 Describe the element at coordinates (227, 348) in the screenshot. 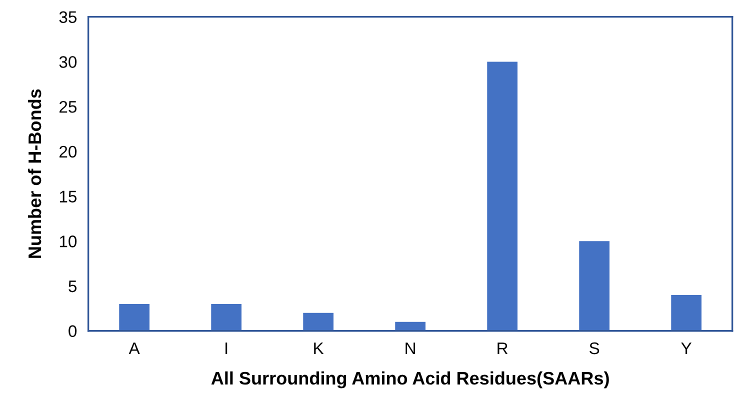

I see `x-tick-label: I` at that location.